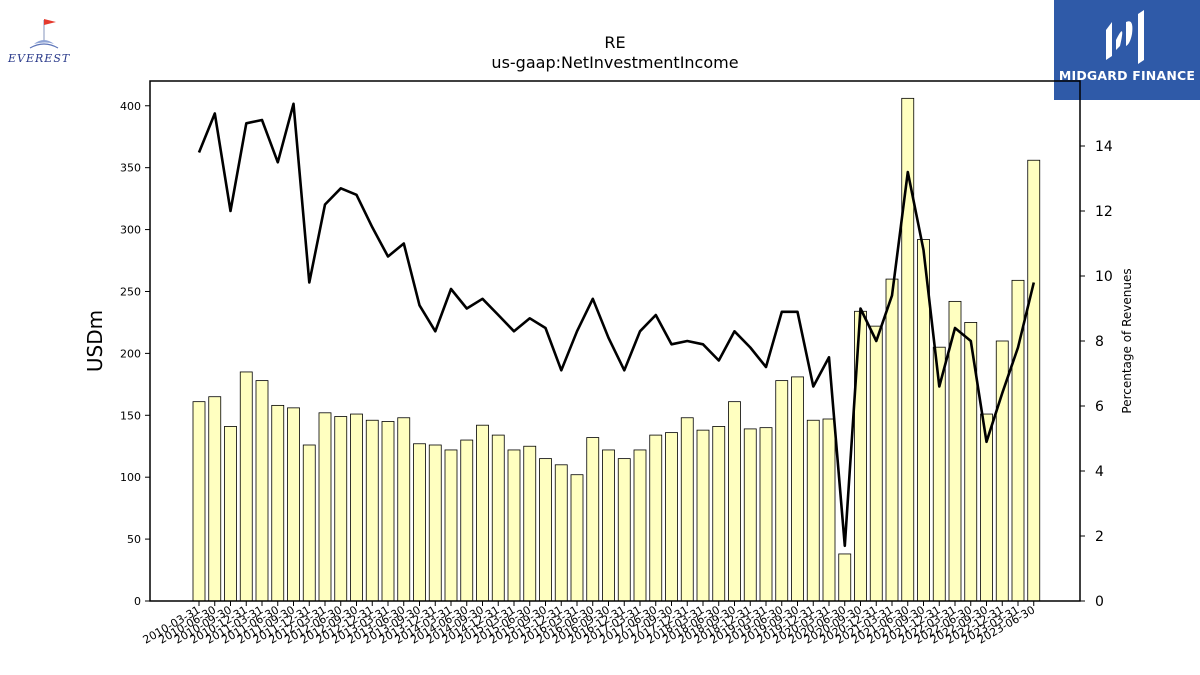 The image size is (1200, 675). I want to click on left-axis-ticks: 0 50 100 150 200 250 300 350 400, so click(135, 354).